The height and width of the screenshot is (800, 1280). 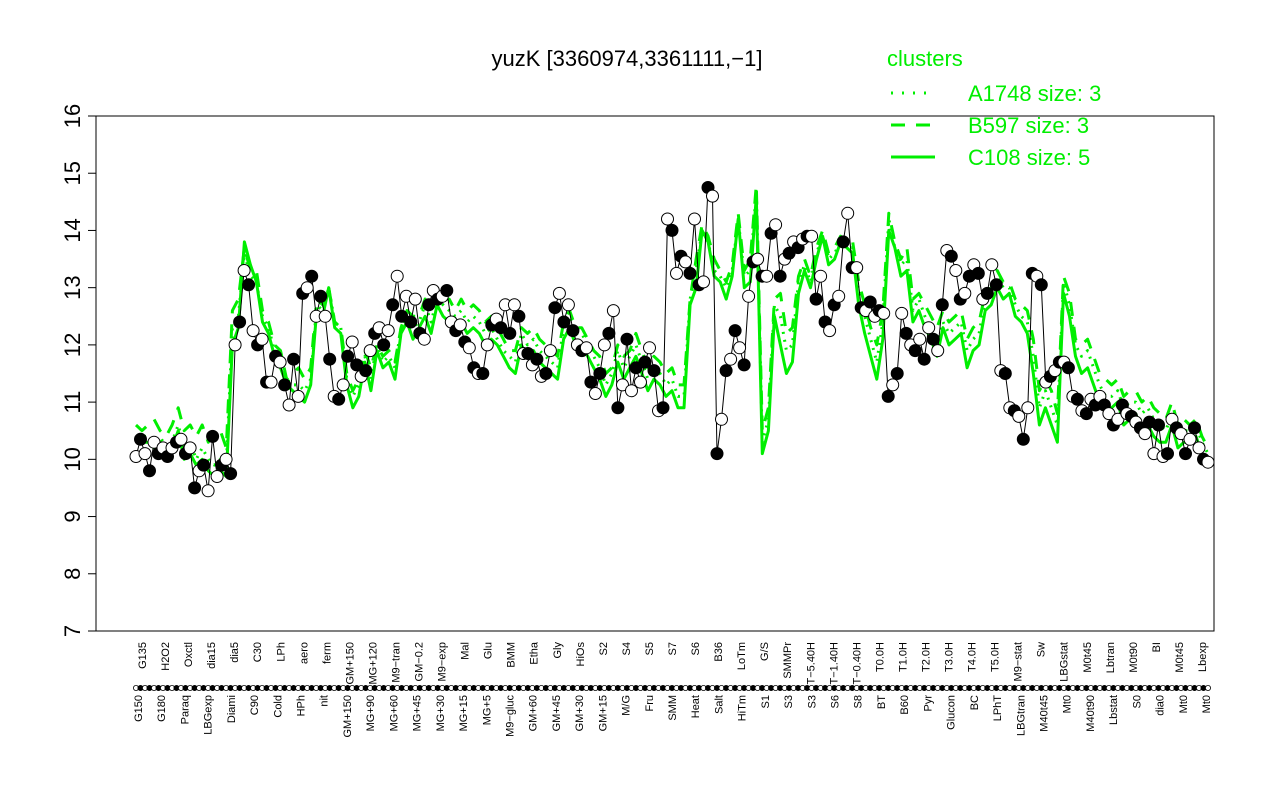 What do you see at coordinates (1065, 662) in the screenshot?
I see `x-tick-label: LBGstat` at bounding box center [1065, 662].